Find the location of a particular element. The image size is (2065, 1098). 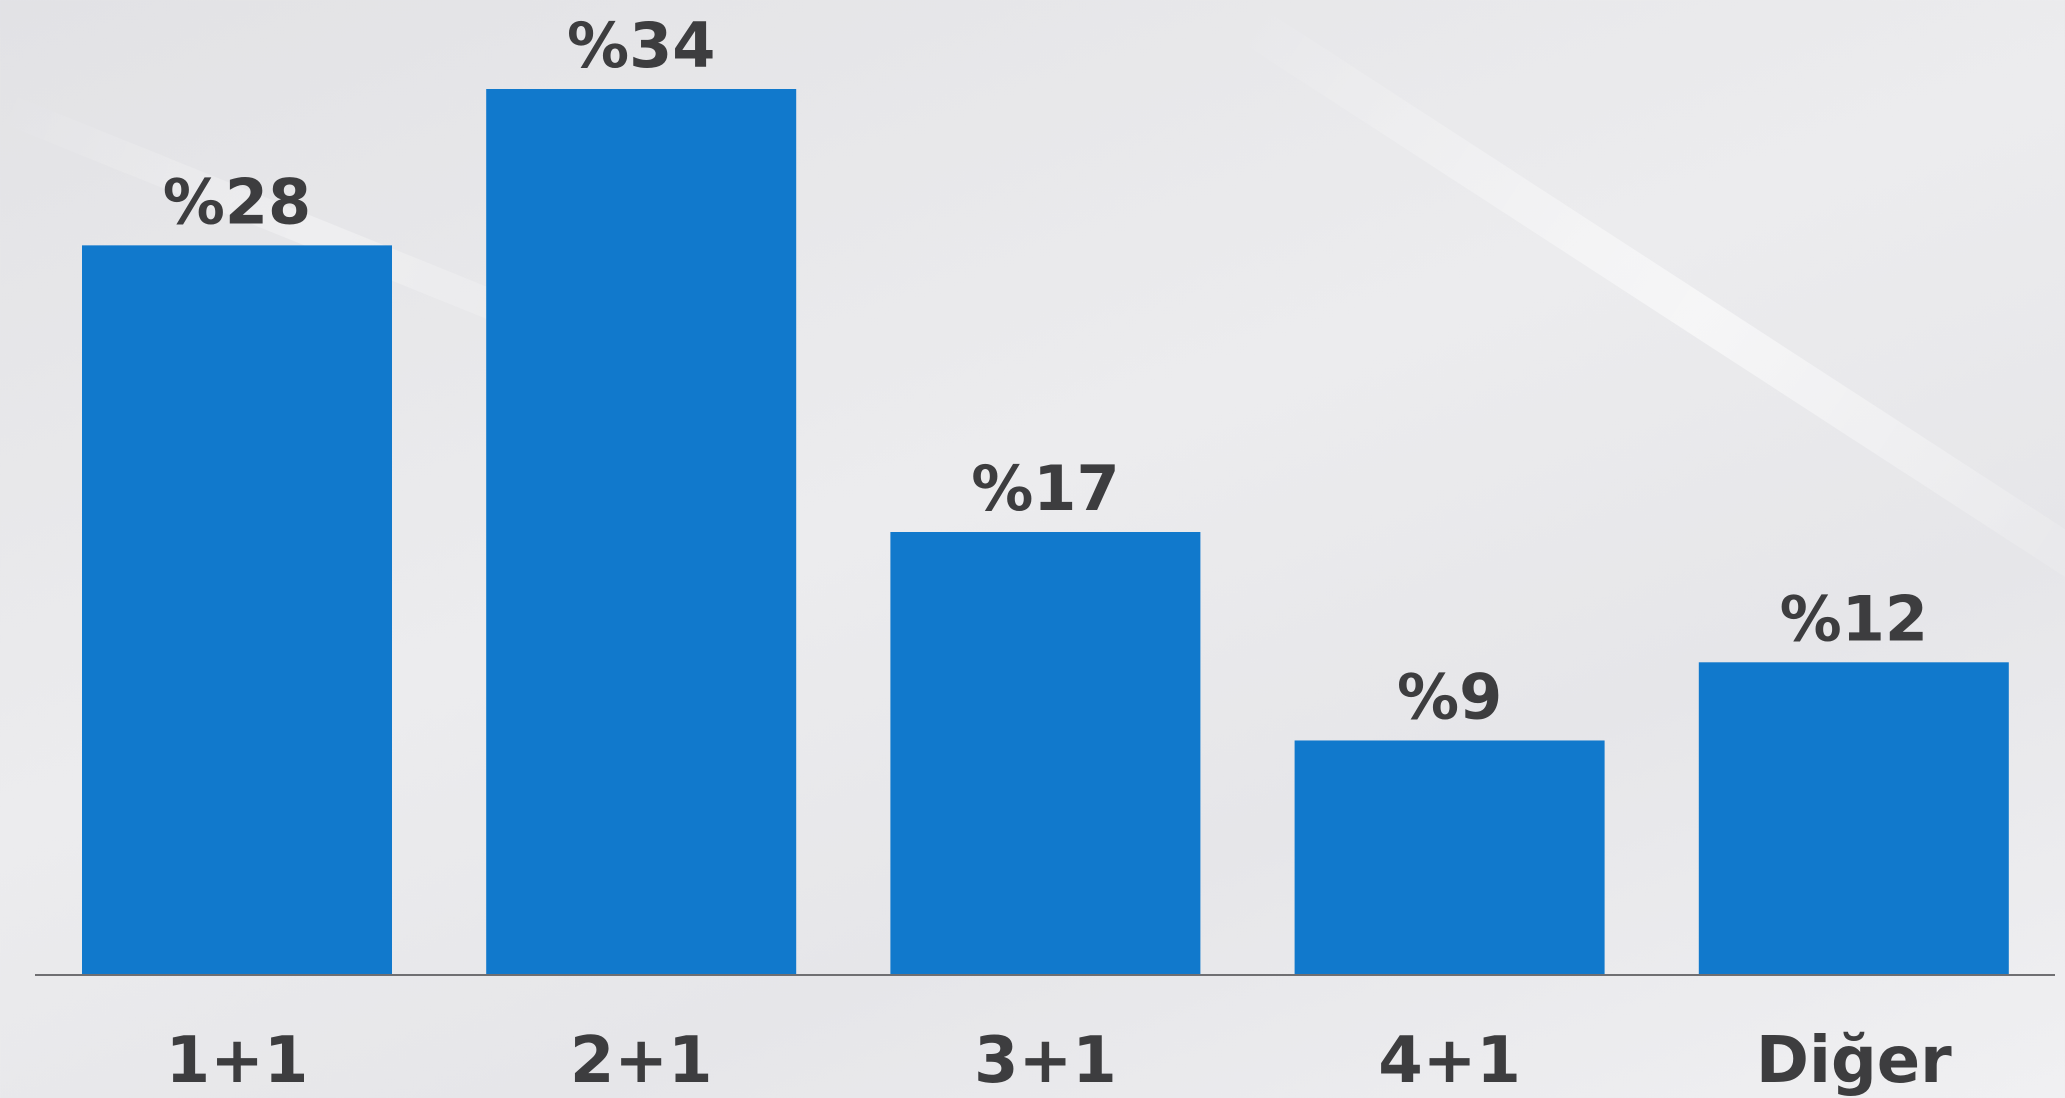

value-label-2: %34 is located at coordinates (641, 45).